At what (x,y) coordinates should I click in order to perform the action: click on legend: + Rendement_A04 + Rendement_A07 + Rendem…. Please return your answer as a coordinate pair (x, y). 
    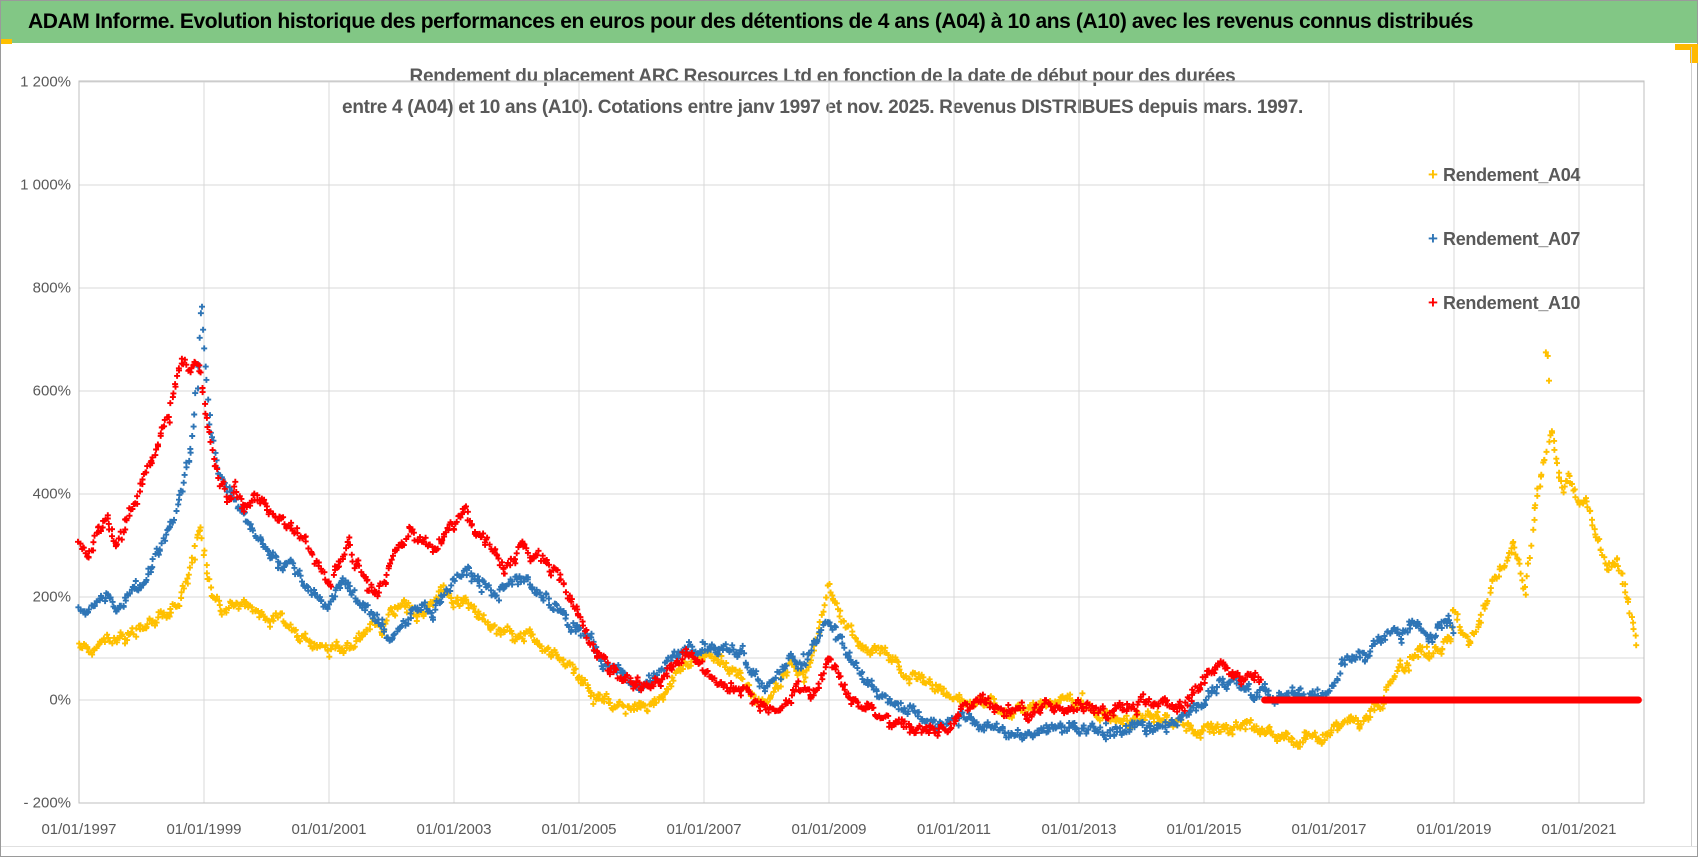
    Looking at the image, I should click on (1523, 257).